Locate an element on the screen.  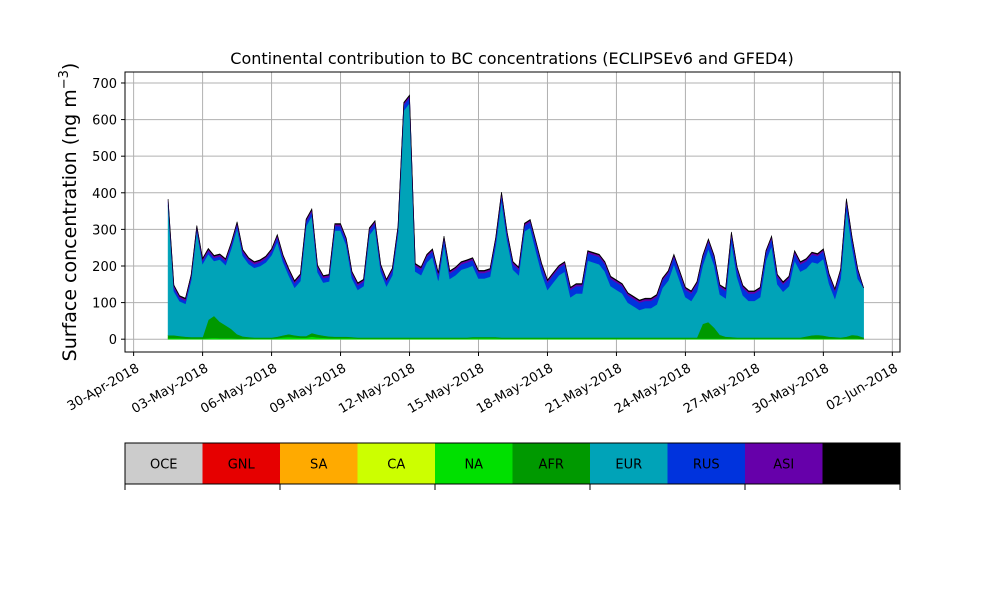
y-tick-label: 100 is located at coordinates (104, 304).